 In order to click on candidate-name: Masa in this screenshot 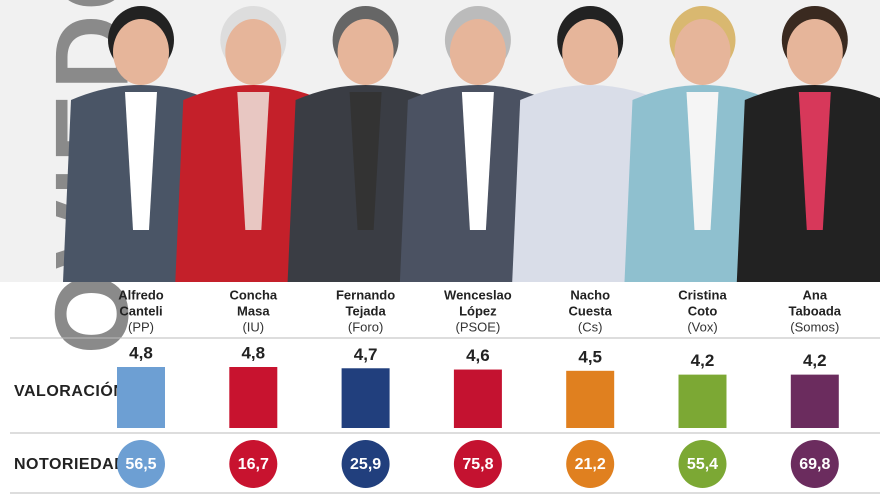, I will do `click(253, 310)`.